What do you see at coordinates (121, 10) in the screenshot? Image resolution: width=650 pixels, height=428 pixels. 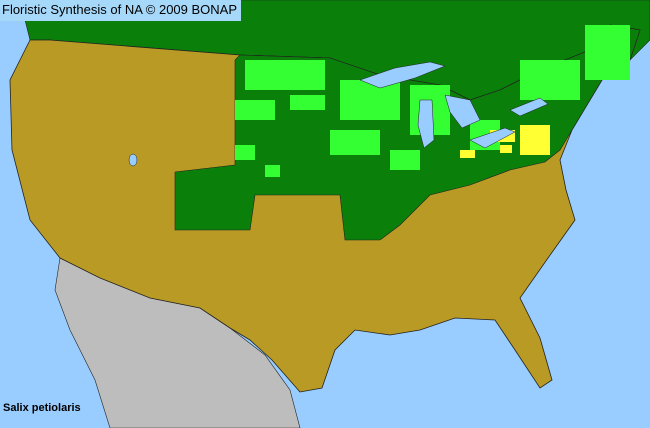 I see `map-title: Floristic Synthesis of NA © 2009 BONAP` at bounding box center [121, 10].